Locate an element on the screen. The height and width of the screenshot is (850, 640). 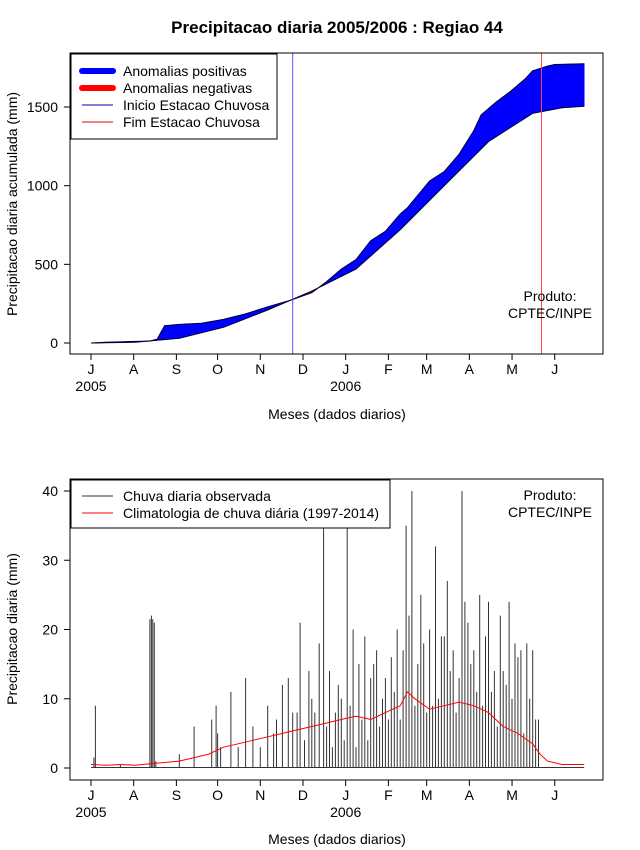
y-axis-accumulated: 0 500 1000 1500 is located at coordinates (49, 225).